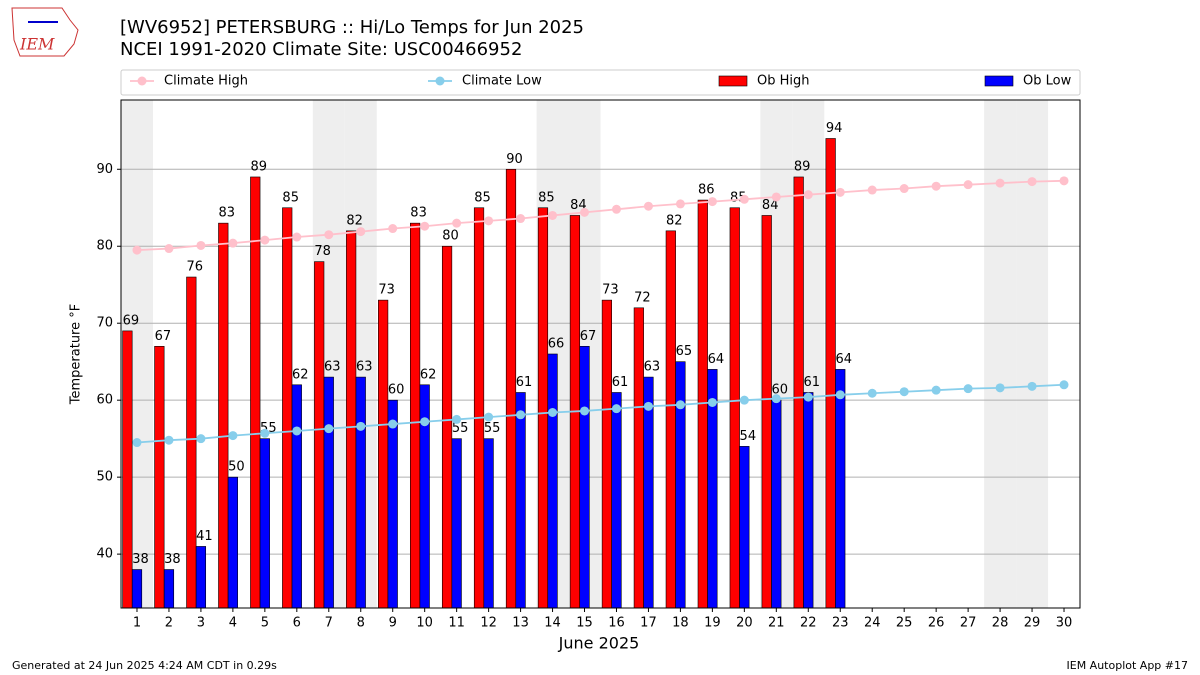 This screenshot has width=1200, height=675. What do you see at coordinates (393, 623) in the screenshot?
I see `x-tick-label: 9` at bounding box center [393, 623].